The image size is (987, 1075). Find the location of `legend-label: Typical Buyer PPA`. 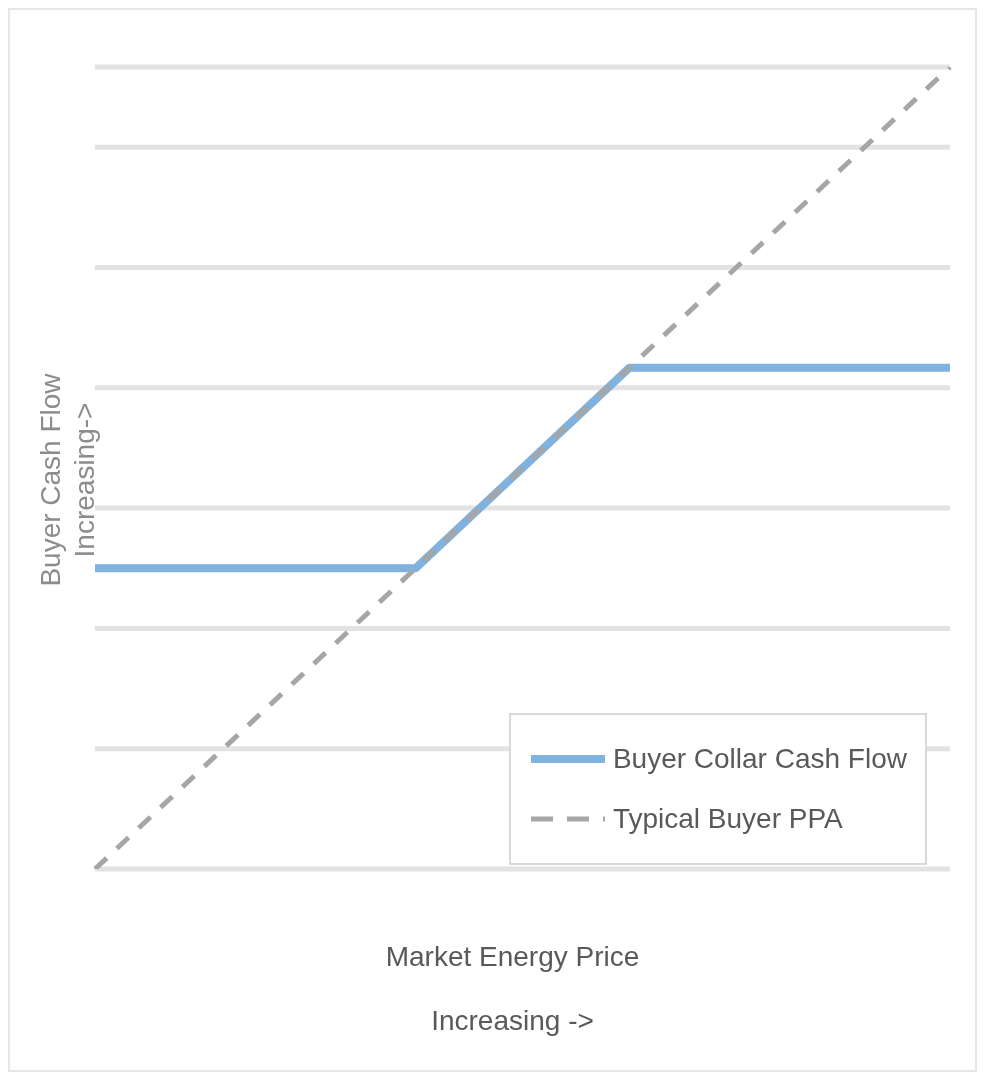

legend-label: Typical Buyer PPA is located at coordinates (727, 819).